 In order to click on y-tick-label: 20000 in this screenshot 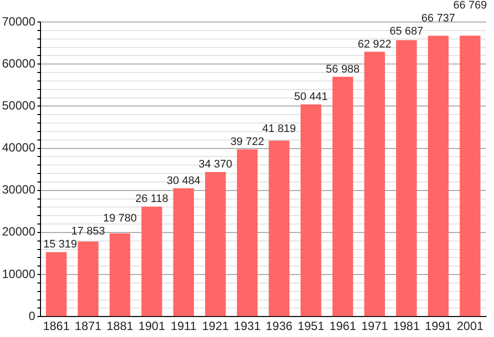, I will do `click(19, 231)`.